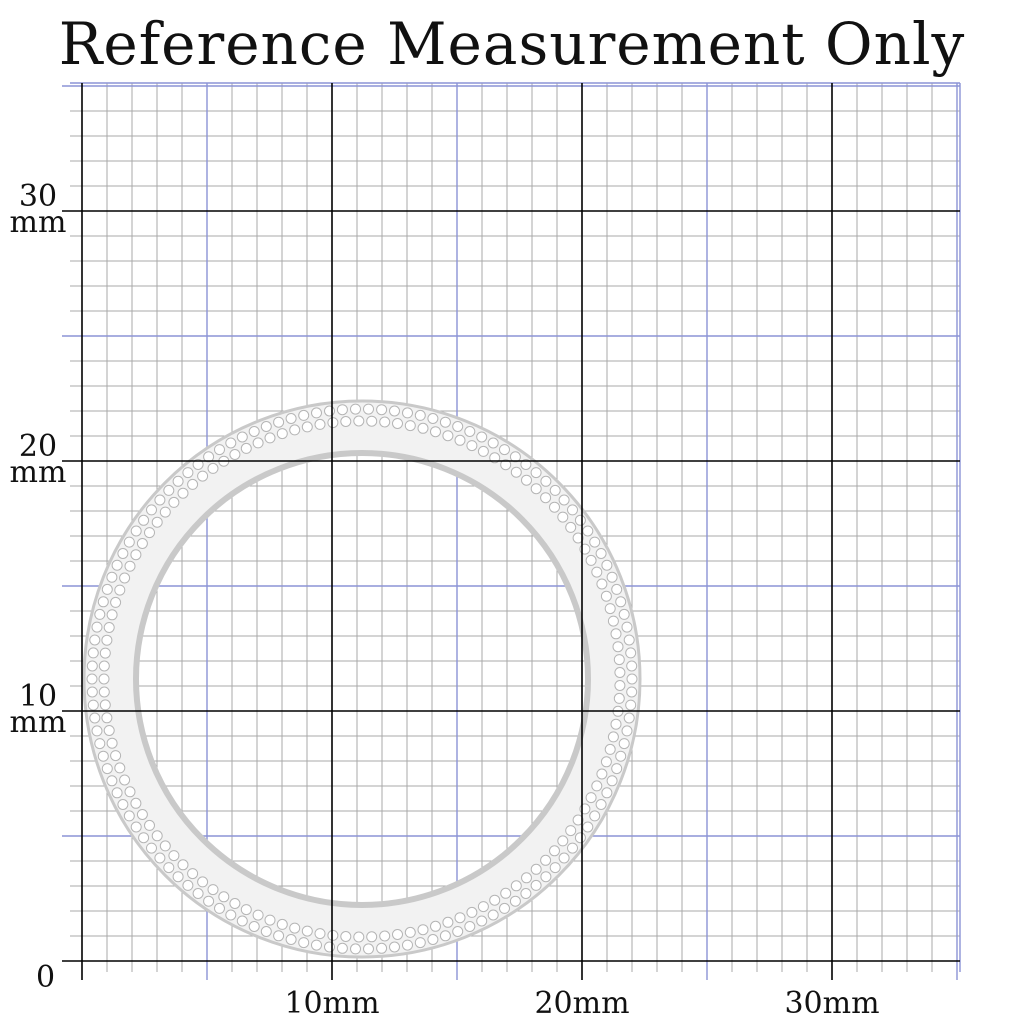 This screenshot has width=1024, height=1024. What do you see at coordinates (38, 222) in the screenshot?
I see `y-label-30-unit: mm` at bounding box center [38, 222].